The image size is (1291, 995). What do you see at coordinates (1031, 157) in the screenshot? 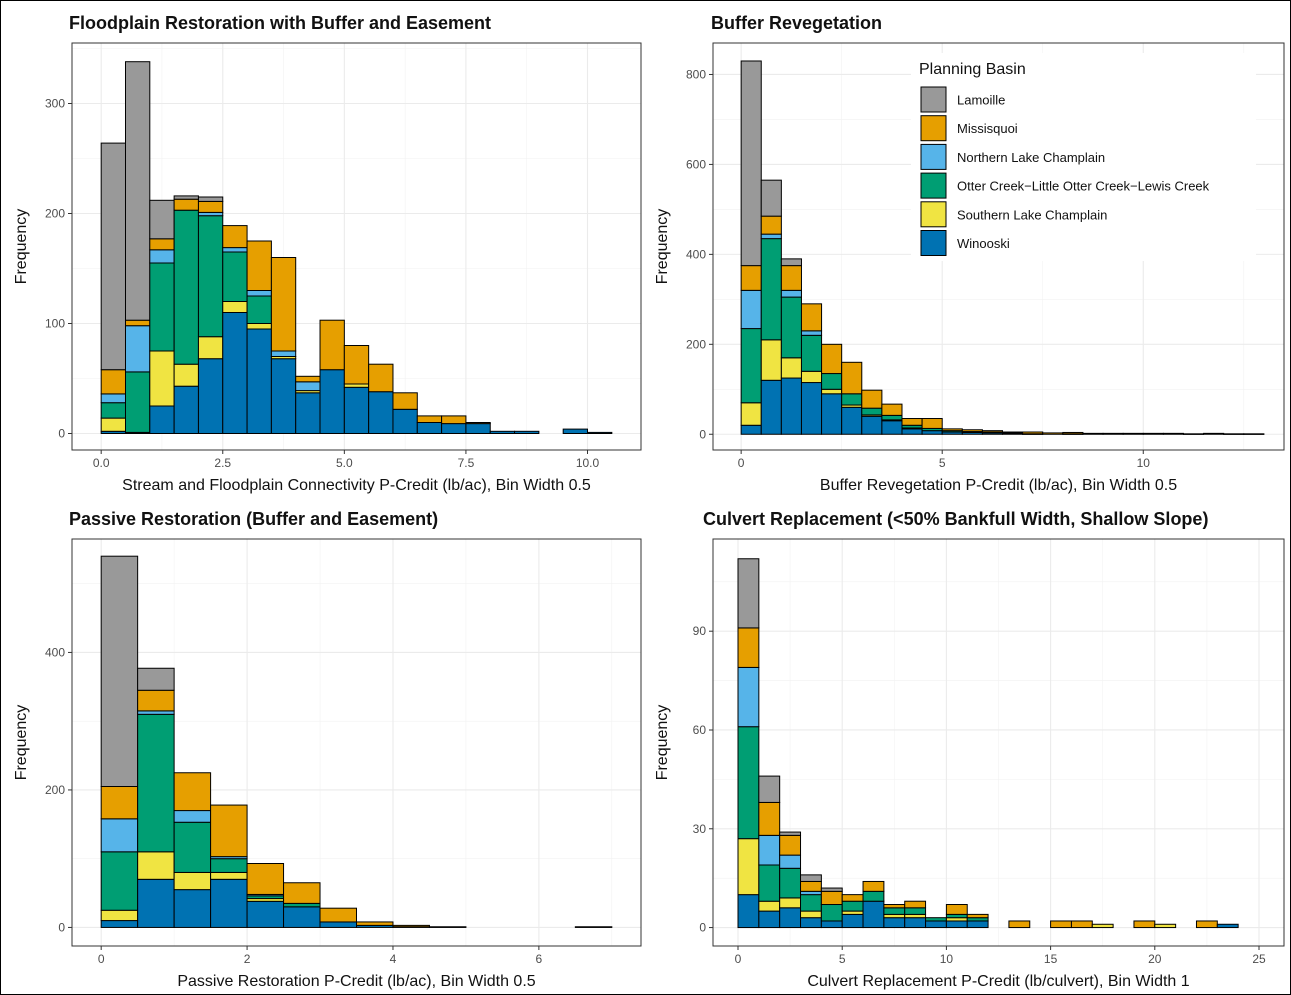
I see `legend-label: Northern Lake Champlain` at bounding box center [1031, 157].